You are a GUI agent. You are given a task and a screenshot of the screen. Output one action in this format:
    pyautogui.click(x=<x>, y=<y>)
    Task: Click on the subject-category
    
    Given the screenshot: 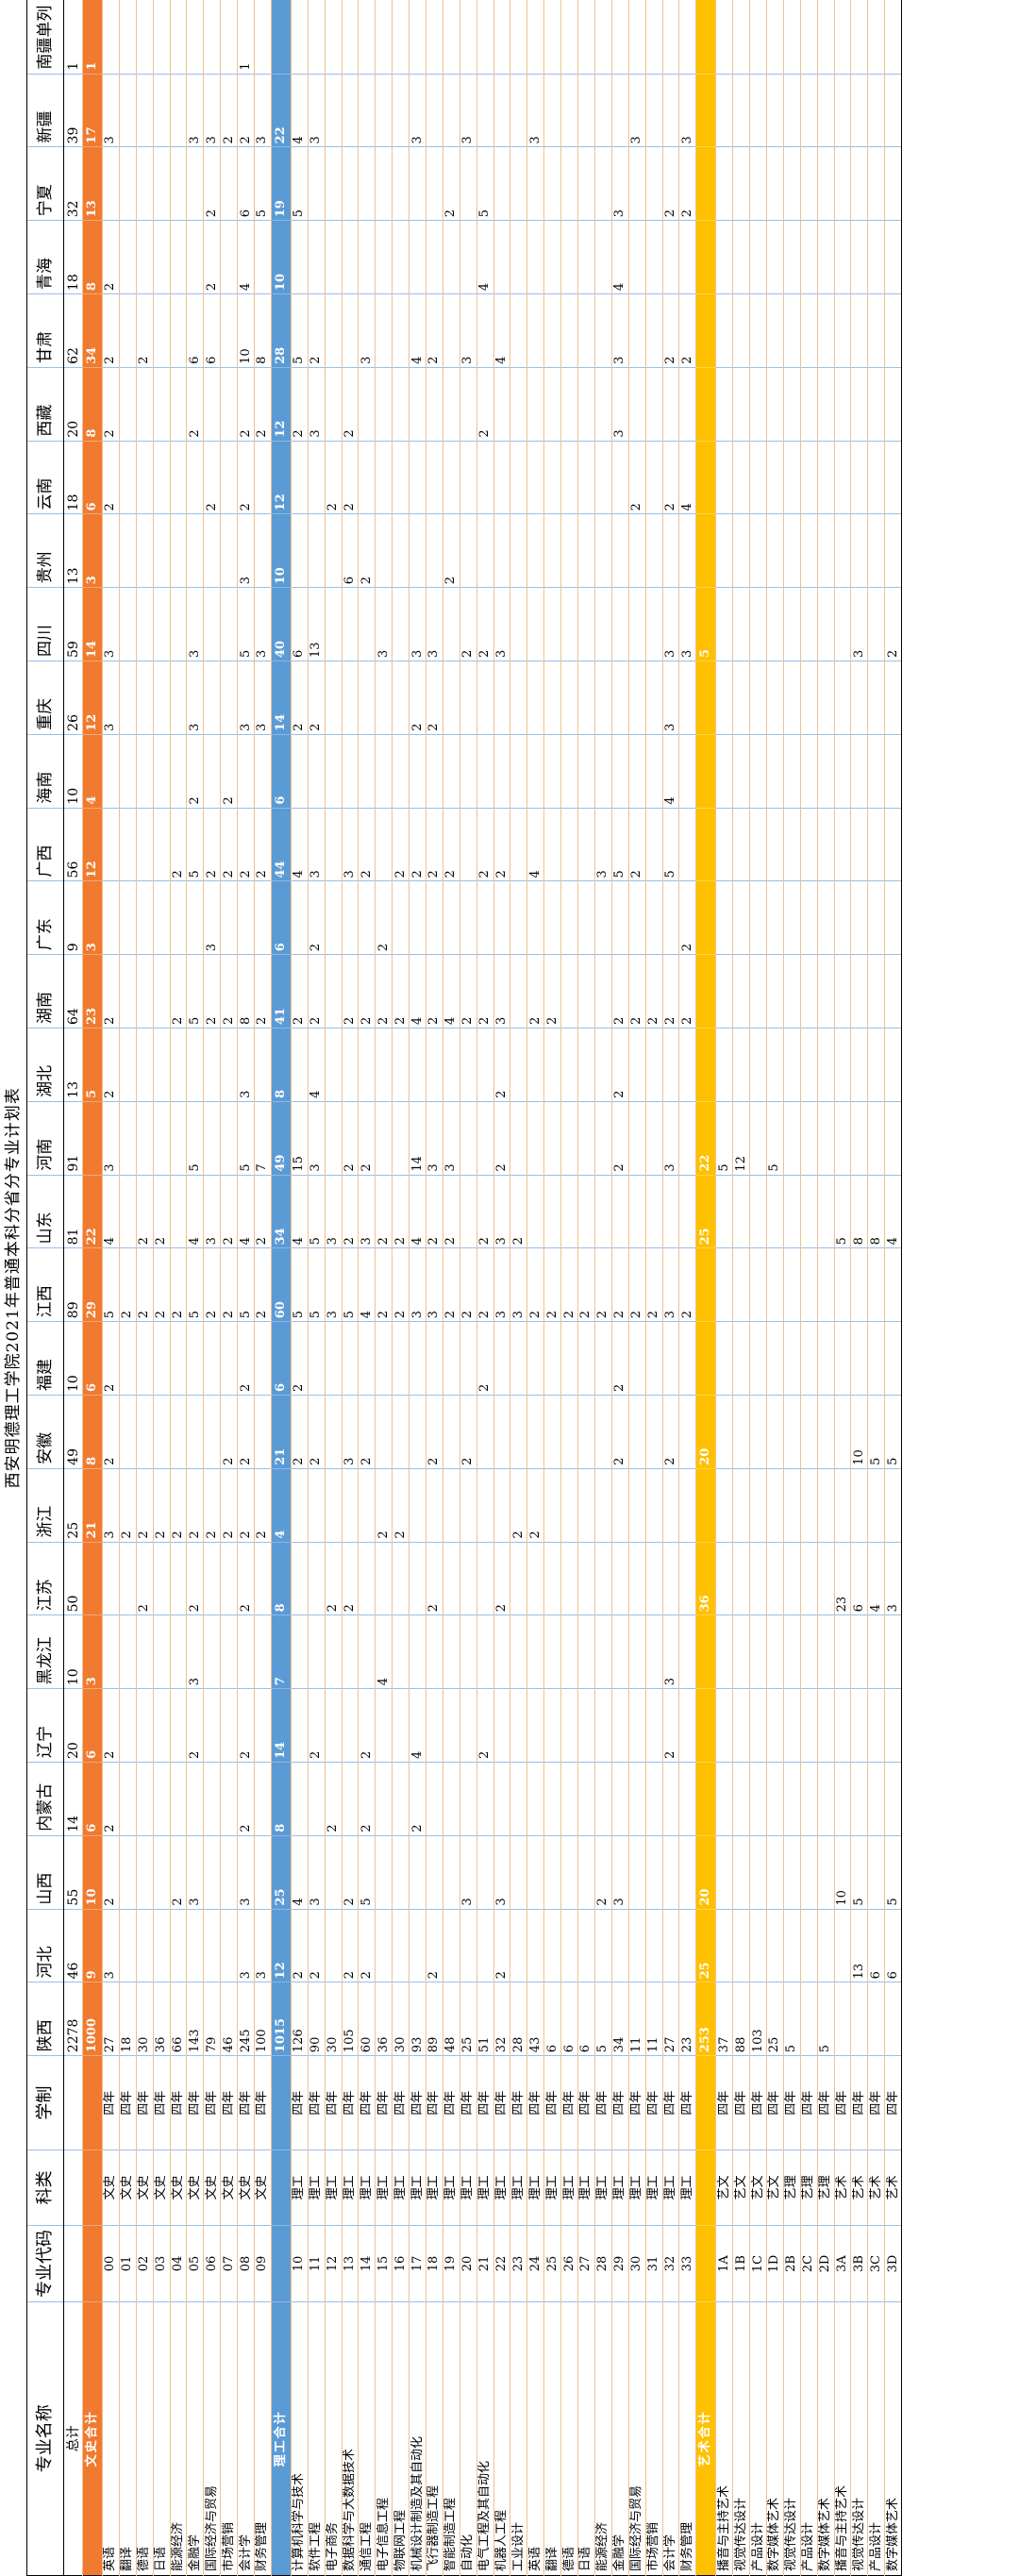 What is the action you would take?
    pyautogui.click(x=705, y=2187)
    